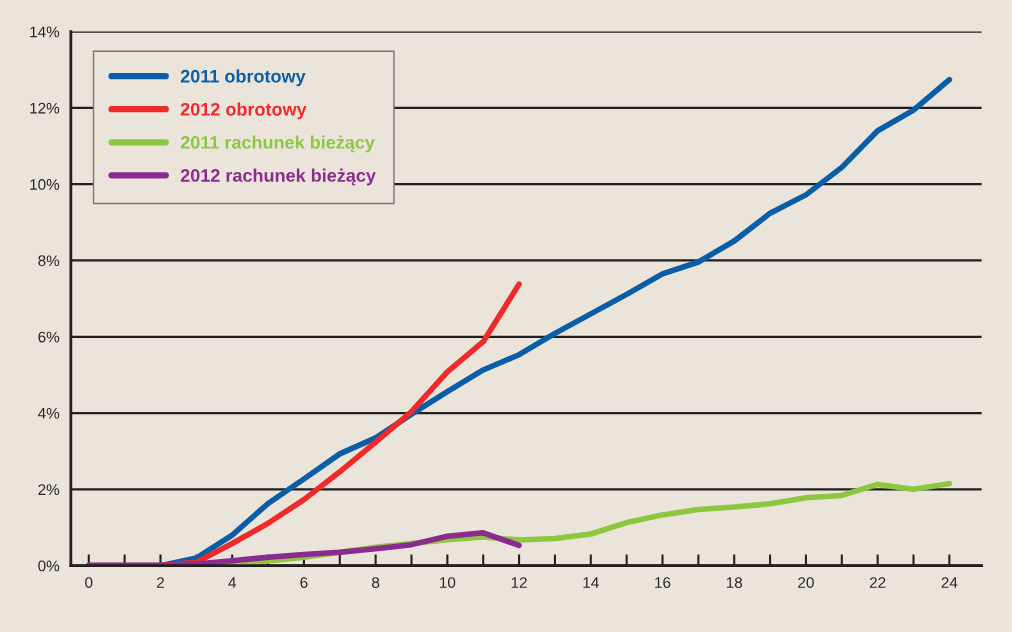  I want to click on y-tick-label: 10%, so click(45, 184).